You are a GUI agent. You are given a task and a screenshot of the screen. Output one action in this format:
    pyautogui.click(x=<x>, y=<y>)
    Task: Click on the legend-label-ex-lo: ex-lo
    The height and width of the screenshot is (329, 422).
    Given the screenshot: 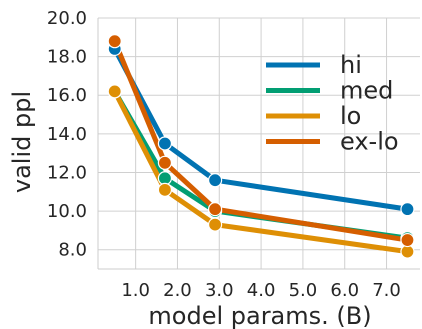 What is the action you would take?
    pyautogui.click(x=369, y=142)
    